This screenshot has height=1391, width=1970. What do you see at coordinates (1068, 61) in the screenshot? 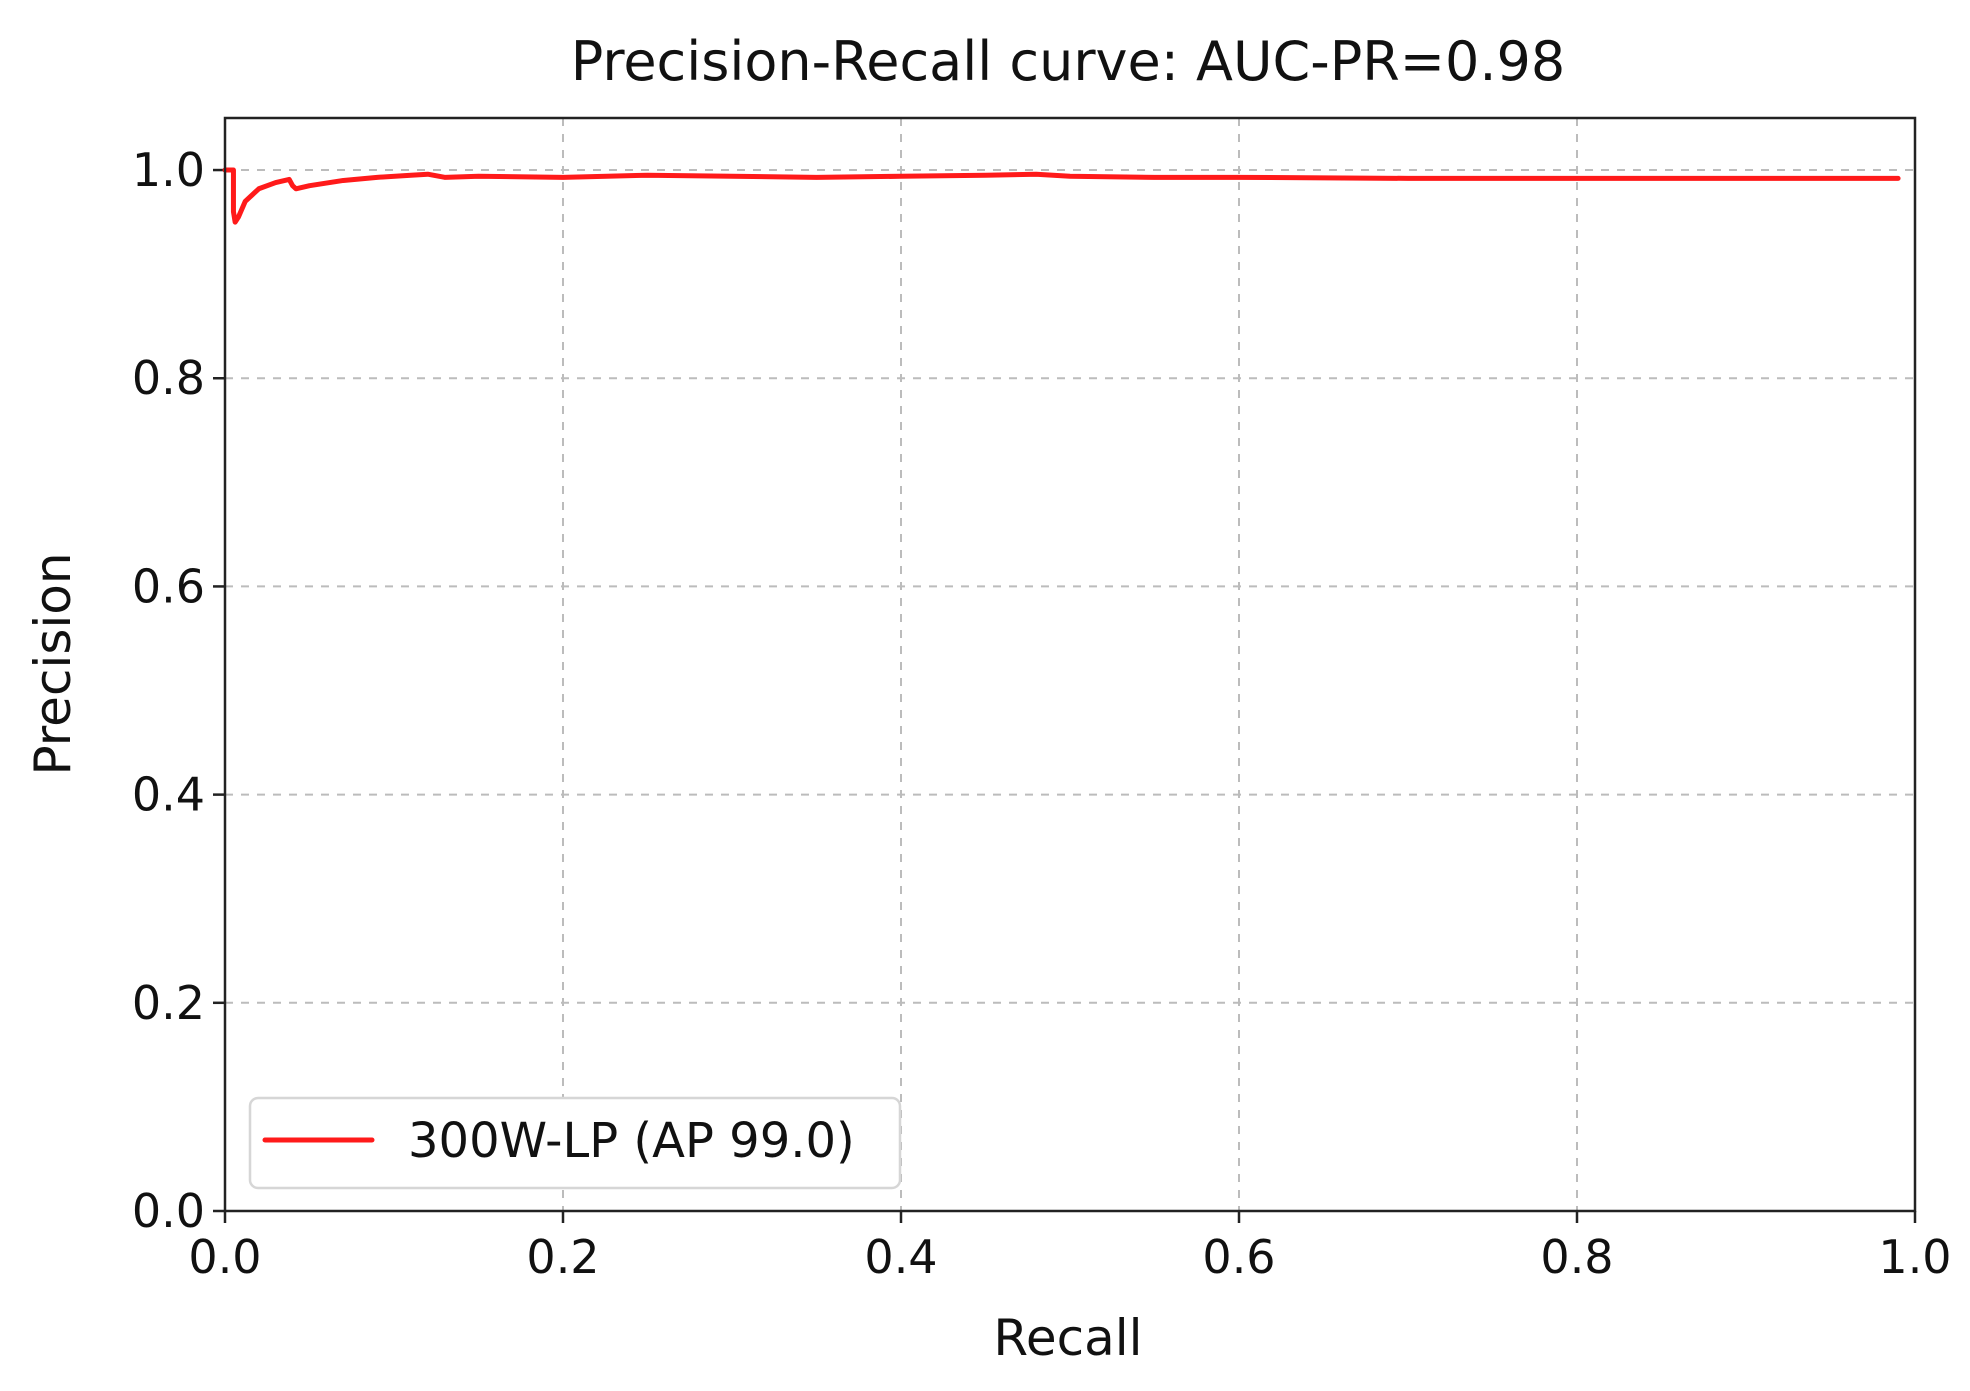
I see `chart-title: Precision-Recall curve: AUC-PR=0.98` at bounding box center [1068, 61].